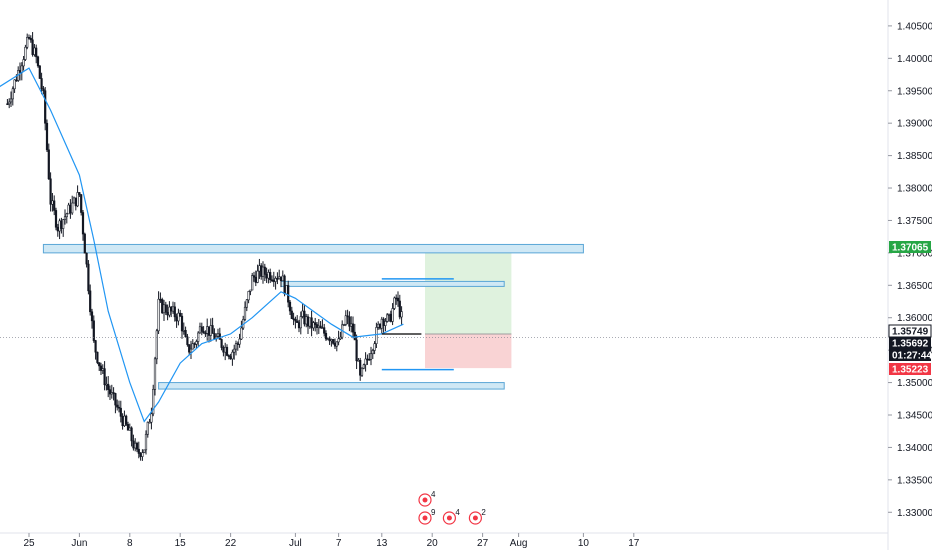 Image resolution: width=932 pixels, height=550 pixels. What do you see at coordinates (914, 26) in the screenshot?
I see `y-tick-label: 1.40500` at bounding box center [914, 26].